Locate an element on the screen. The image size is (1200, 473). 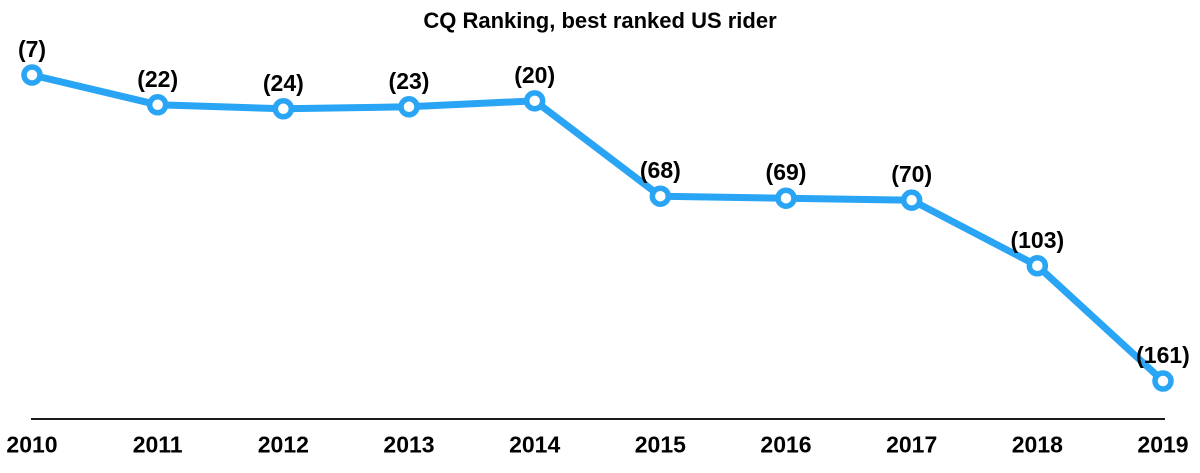
data-point-2012 is located at coordinates (283, 109).